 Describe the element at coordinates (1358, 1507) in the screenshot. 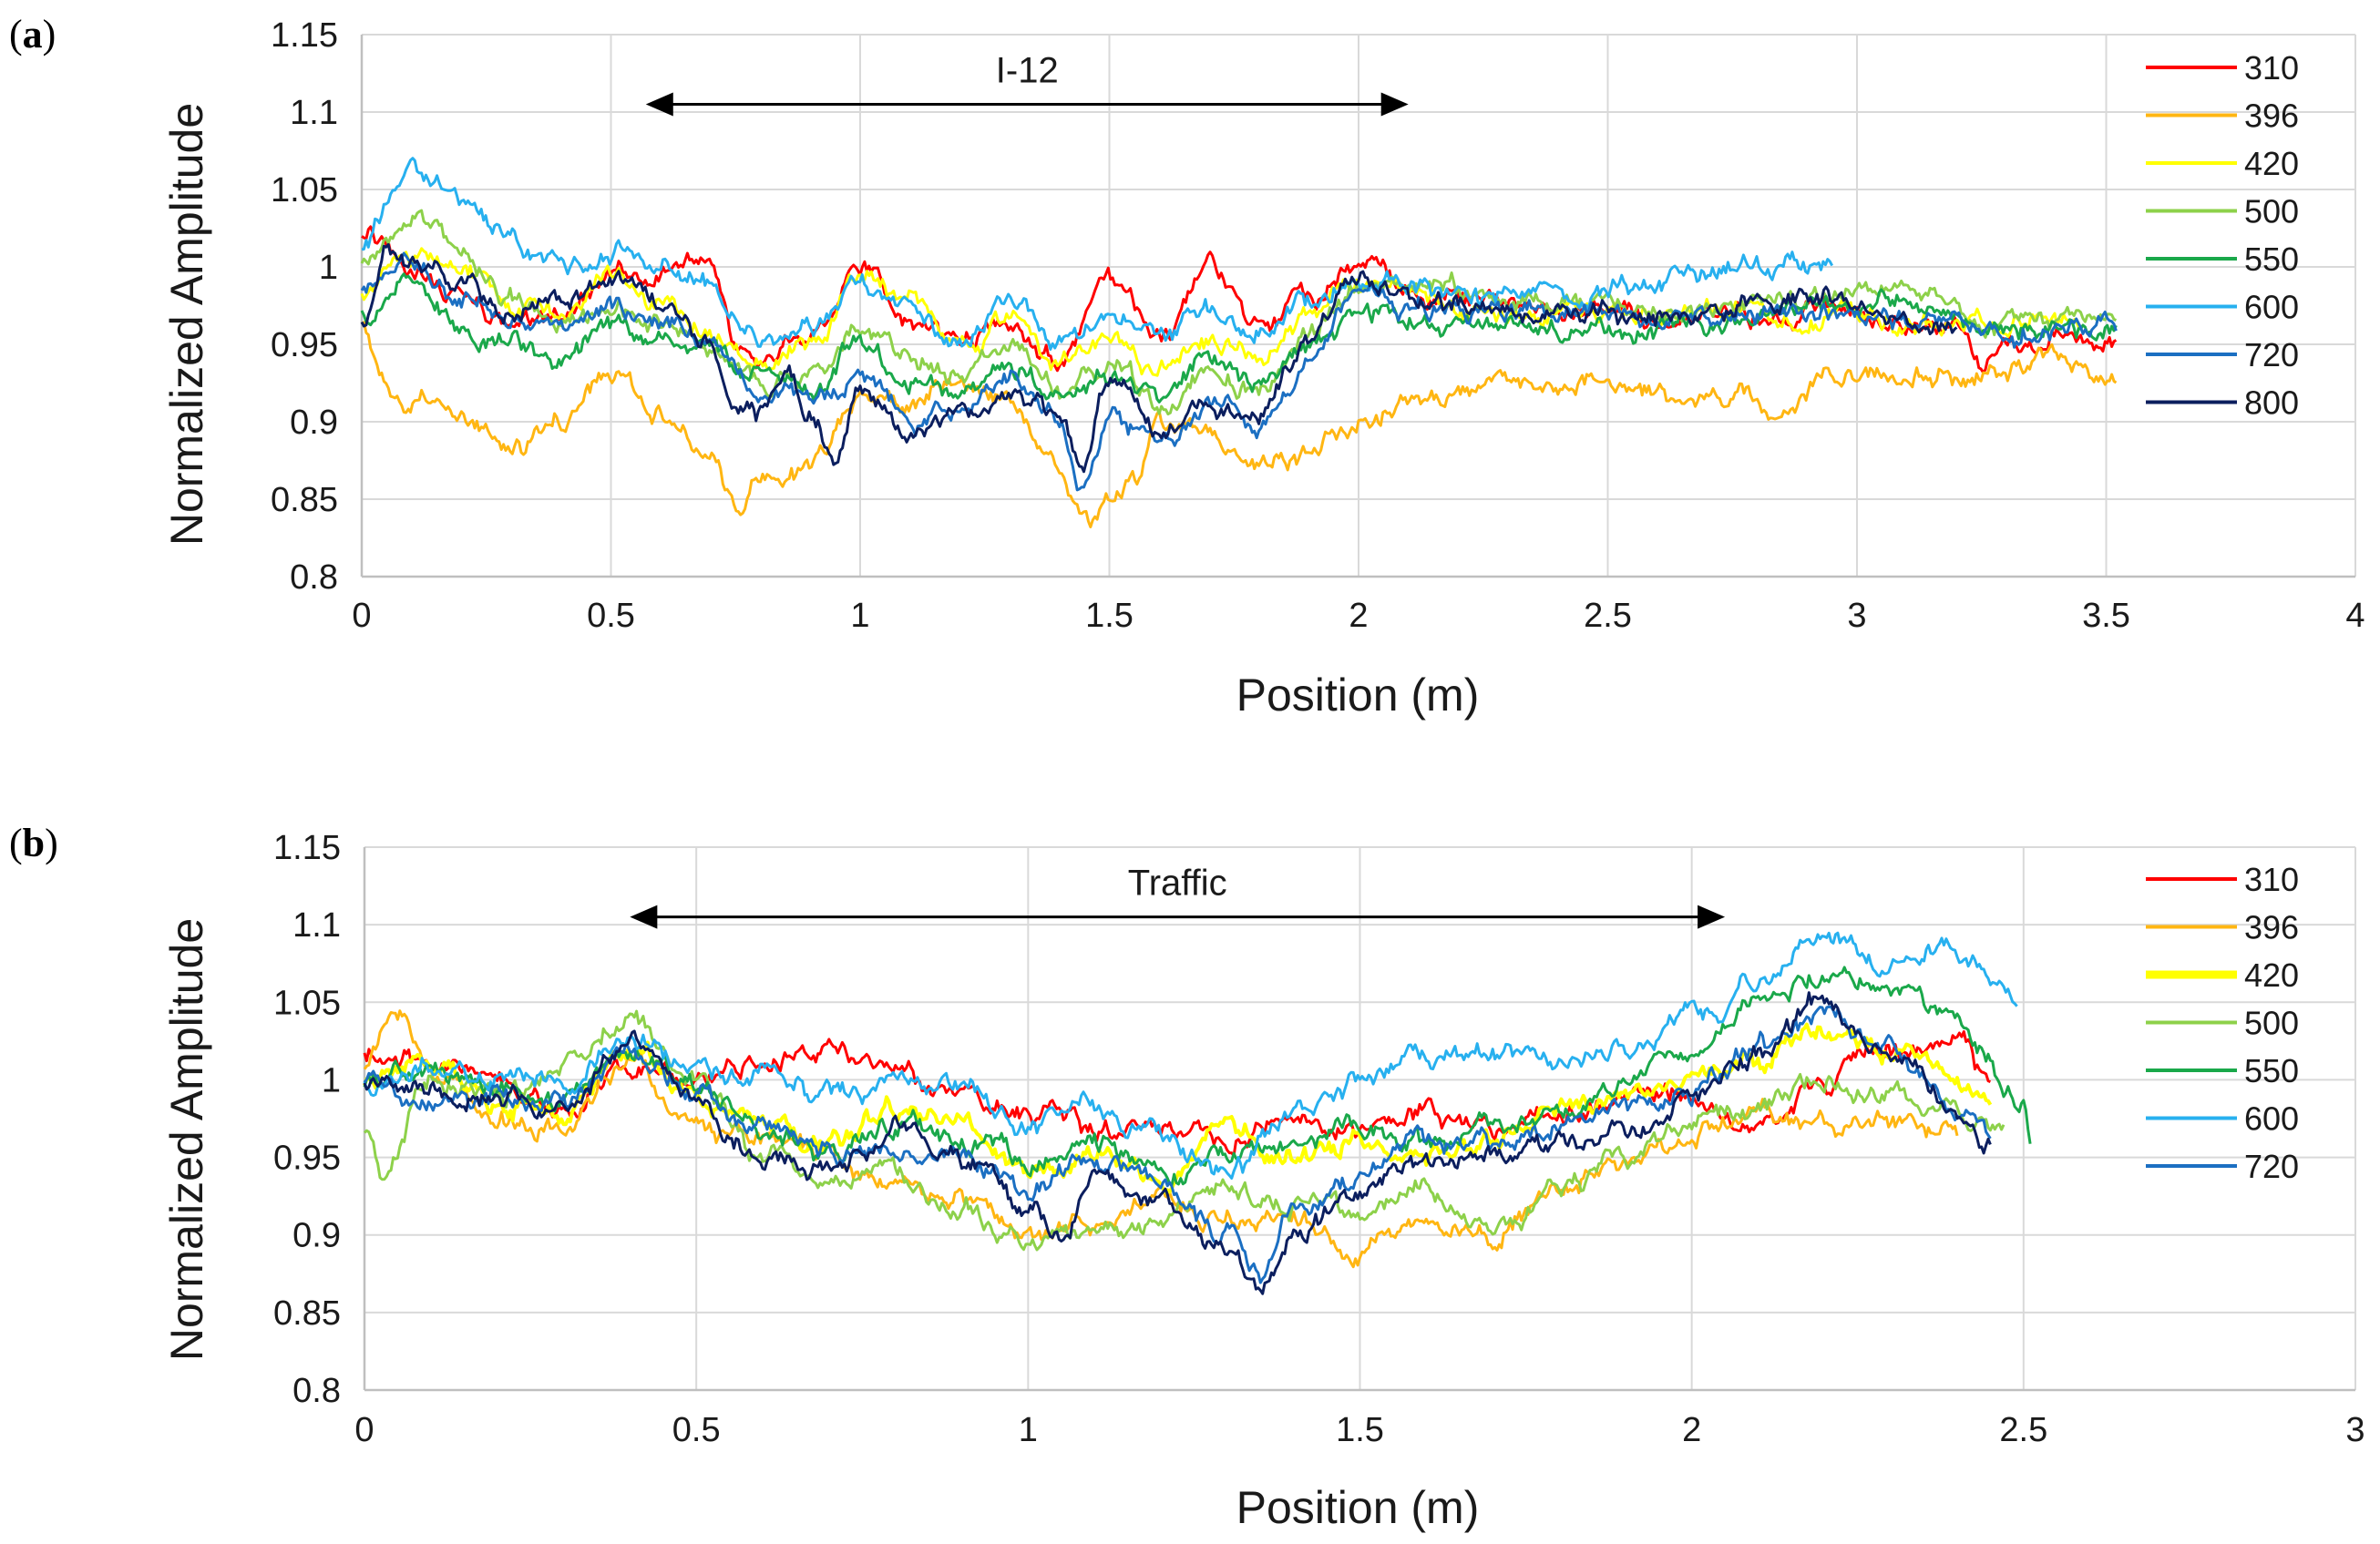

I see `x-axis-label-b: Position (m)` at that location.